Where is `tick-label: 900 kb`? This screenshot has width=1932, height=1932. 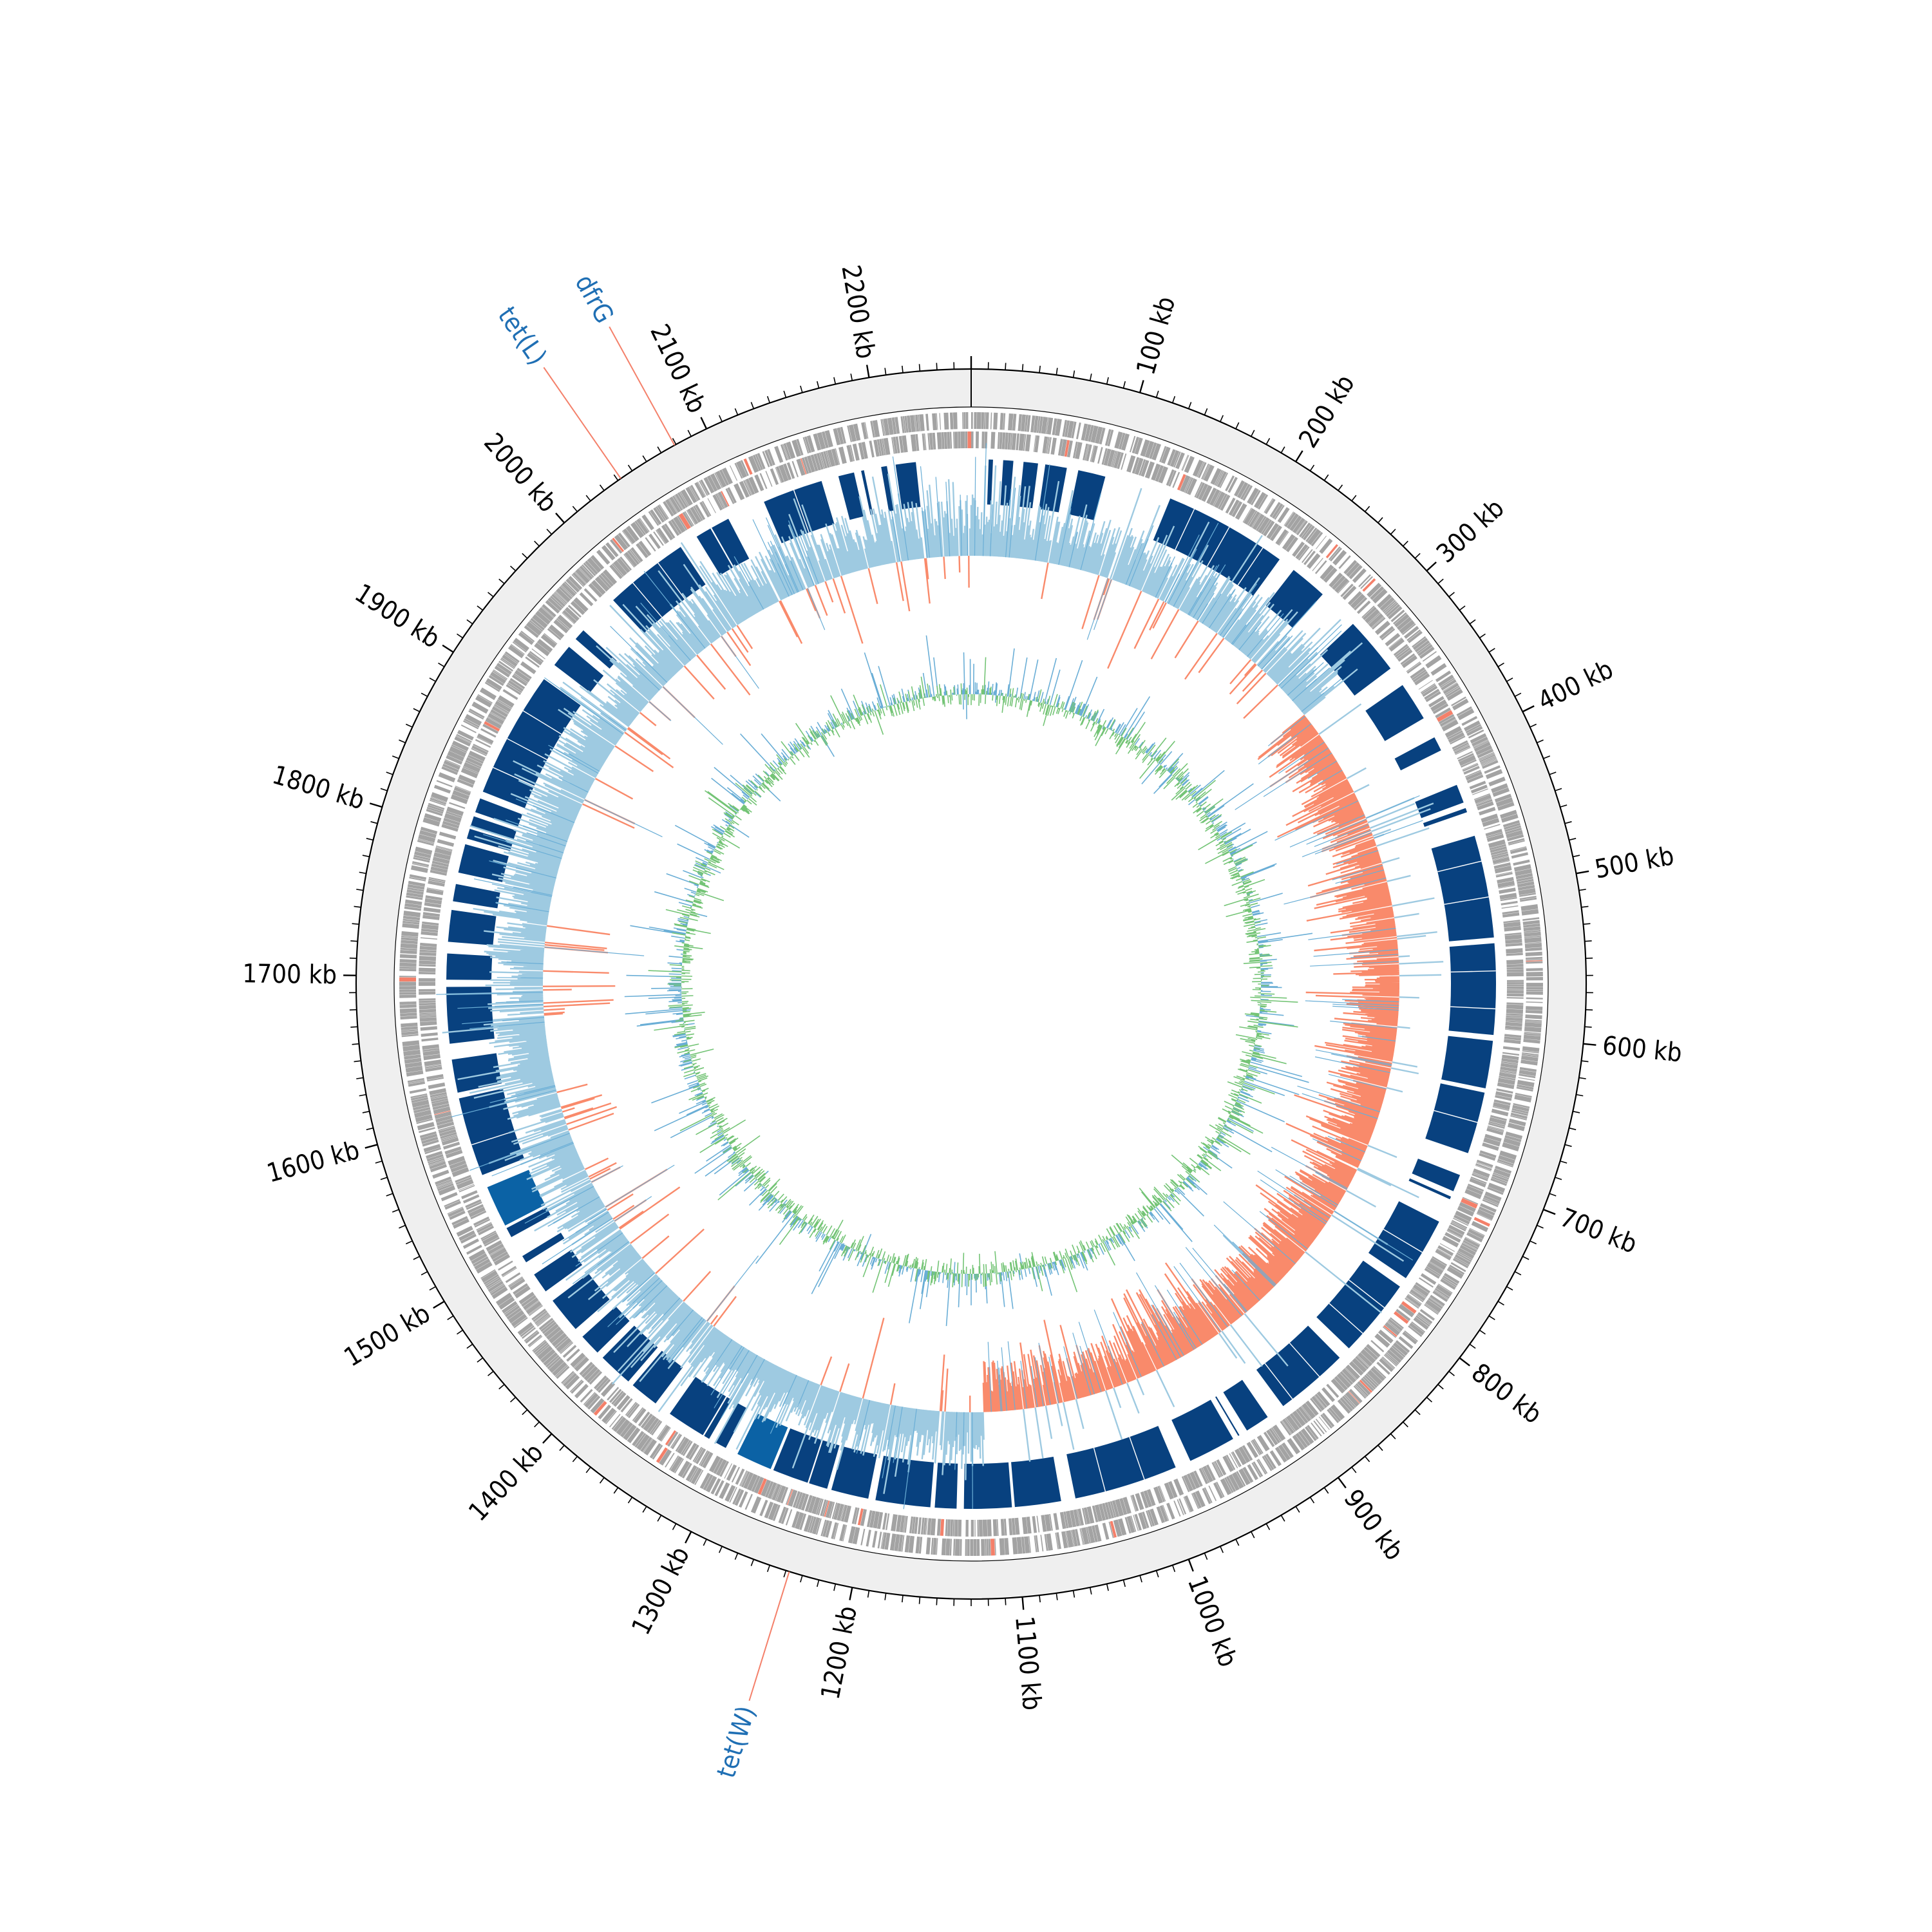 tick-label: 900 kb is located at coordinates (1374, 1525).